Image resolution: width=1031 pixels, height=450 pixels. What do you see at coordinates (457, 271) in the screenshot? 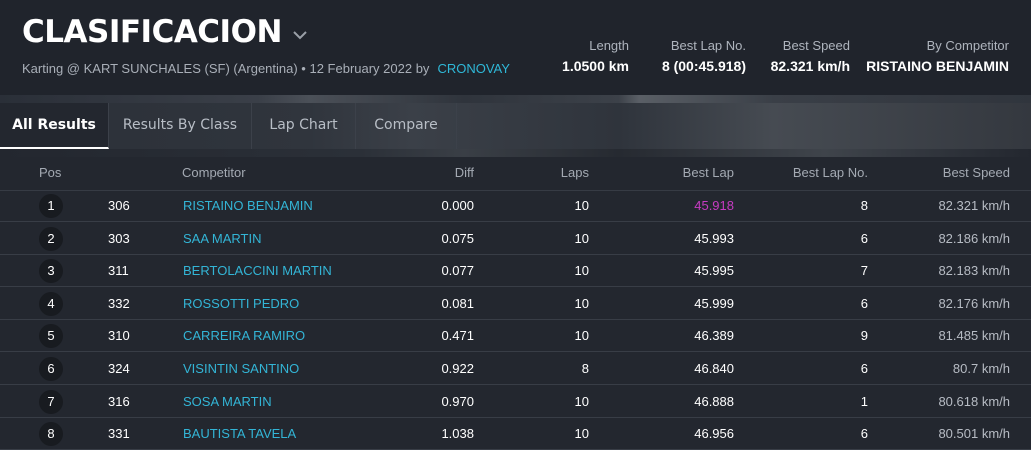
I see `diff-value: 0.077` at bounding box center [457, 271].